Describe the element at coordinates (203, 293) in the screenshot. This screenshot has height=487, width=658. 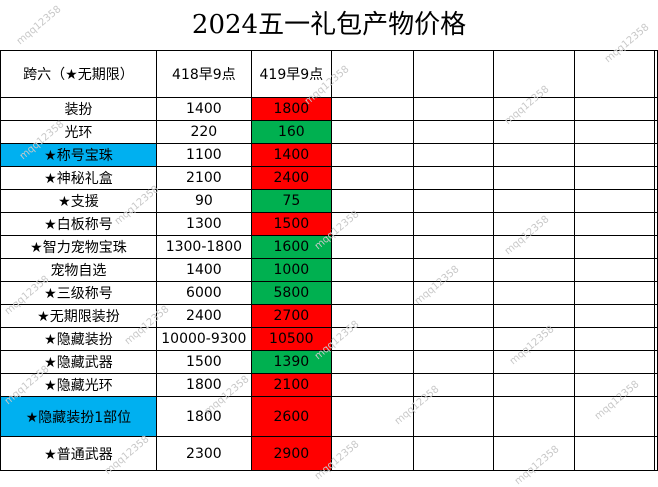
I see `price-418-cell: 6000` at that location.